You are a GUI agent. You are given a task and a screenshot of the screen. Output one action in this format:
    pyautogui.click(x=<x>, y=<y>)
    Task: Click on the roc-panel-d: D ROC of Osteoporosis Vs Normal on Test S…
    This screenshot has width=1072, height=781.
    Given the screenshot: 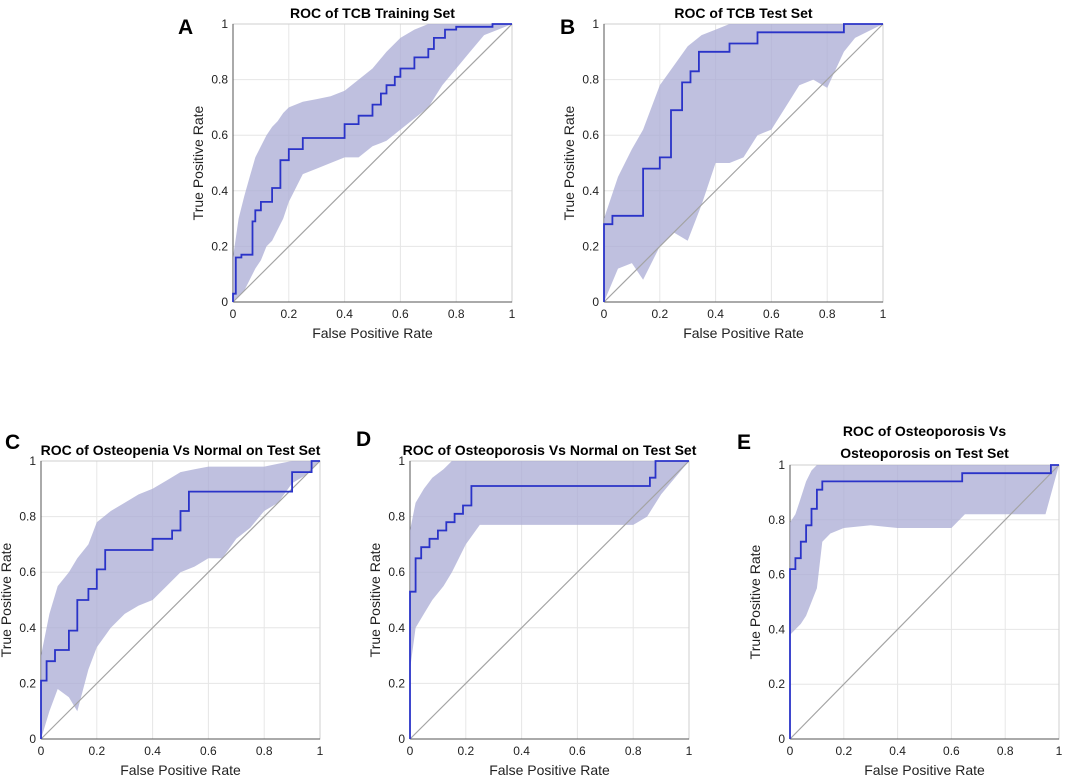 What is the action you would take?
    pyautogui.click(x=526, y=603)
    